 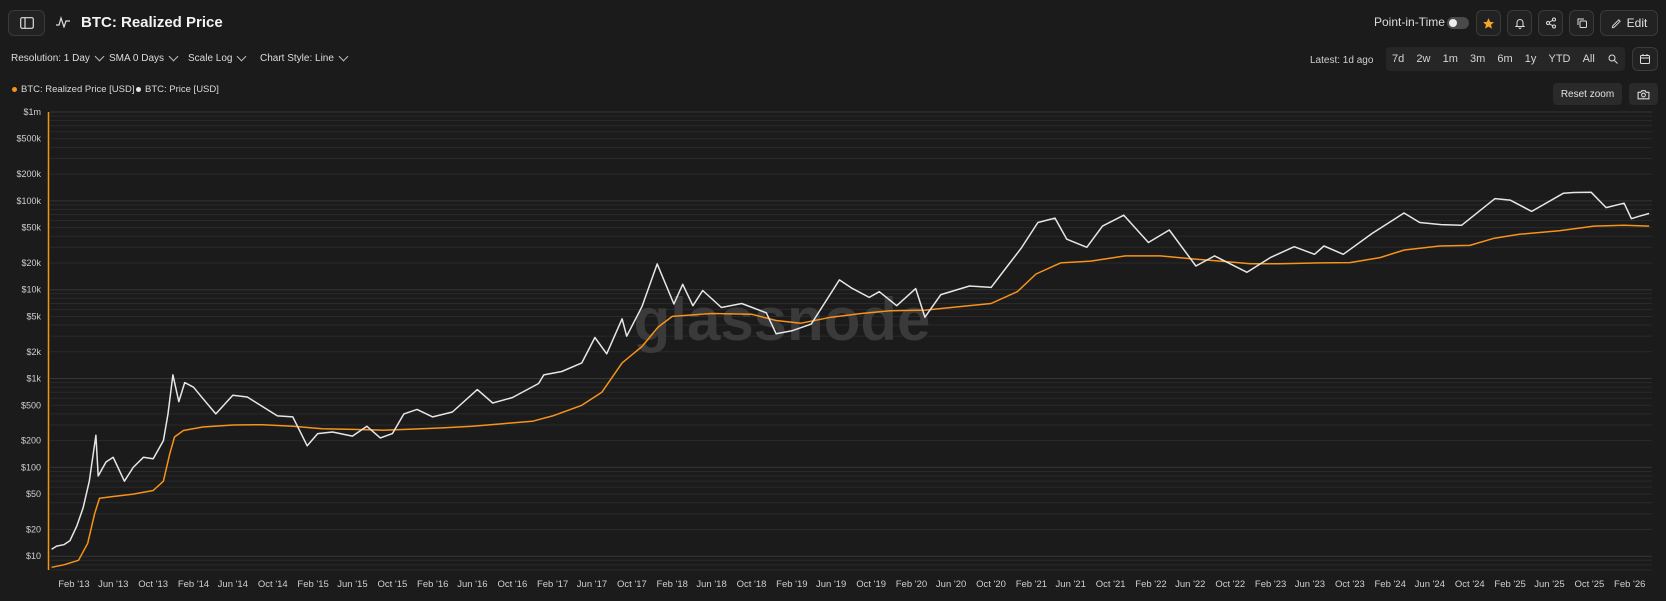 What do you see at coordinates (28, 139) in the screenshot?
I see `y-tick-label: $500k` at bounding box center [28, 139].